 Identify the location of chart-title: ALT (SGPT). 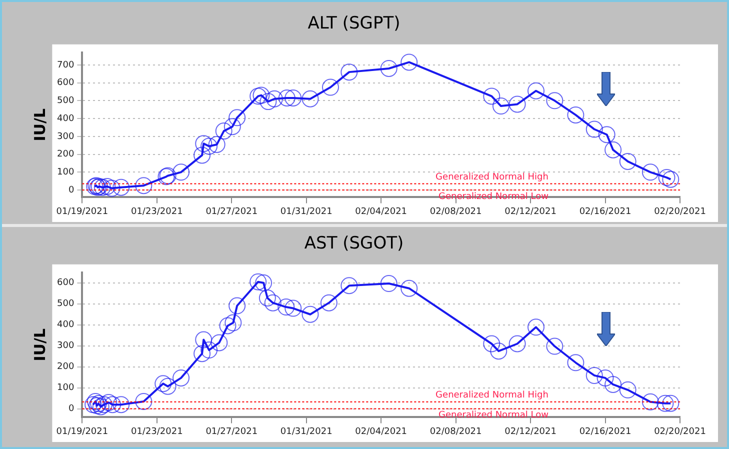
(354, 24).